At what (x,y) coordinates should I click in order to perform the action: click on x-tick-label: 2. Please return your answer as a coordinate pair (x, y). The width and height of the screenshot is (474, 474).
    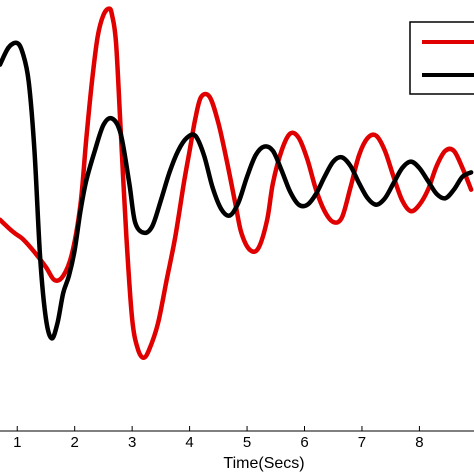
    Looking at the image, I should click on (75, 442).